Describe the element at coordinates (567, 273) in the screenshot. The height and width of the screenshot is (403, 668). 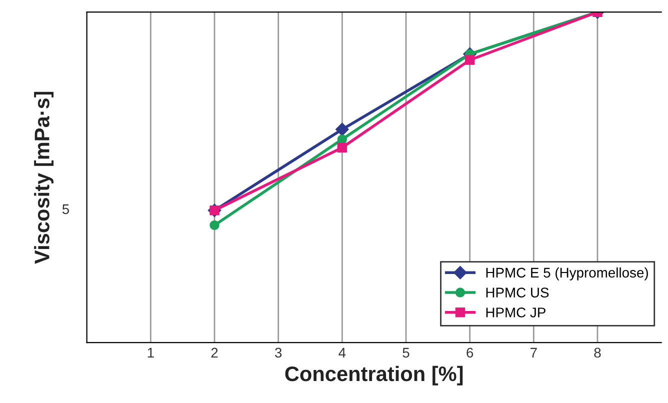
I see `legend-label: HPMC E 5 (Hypromellose)` at that location.